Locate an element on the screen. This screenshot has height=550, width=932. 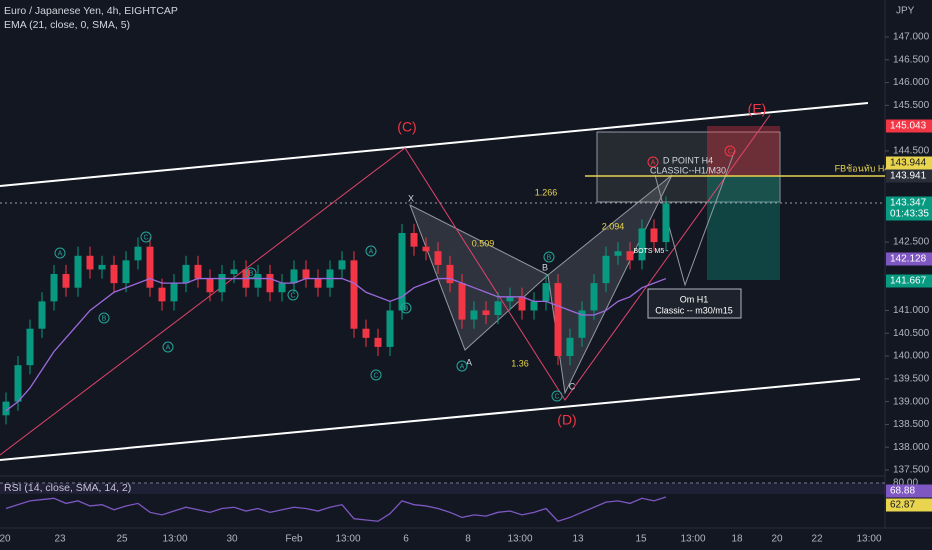
annotation: D POINT H4 is located at coordinates (688, 160).